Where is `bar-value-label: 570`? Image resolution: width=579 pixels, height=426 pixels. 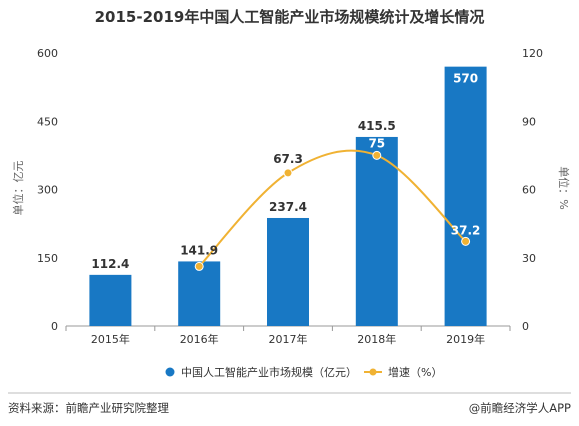 bar-value-label: 570 is located at coordinates (465, 79).